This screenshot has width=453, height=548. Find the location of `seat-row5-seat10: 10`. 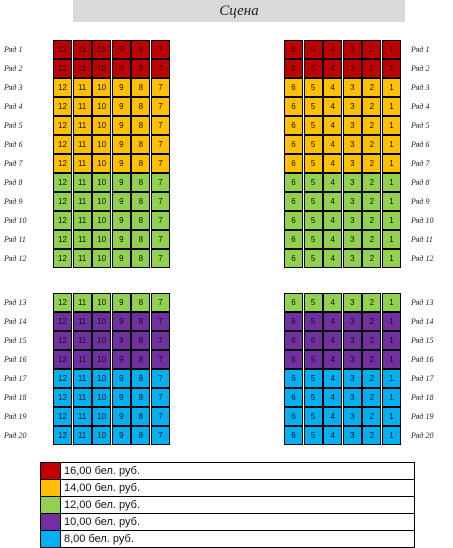

seat-row5-seat10: 10 is located at coordinates (102, 125).